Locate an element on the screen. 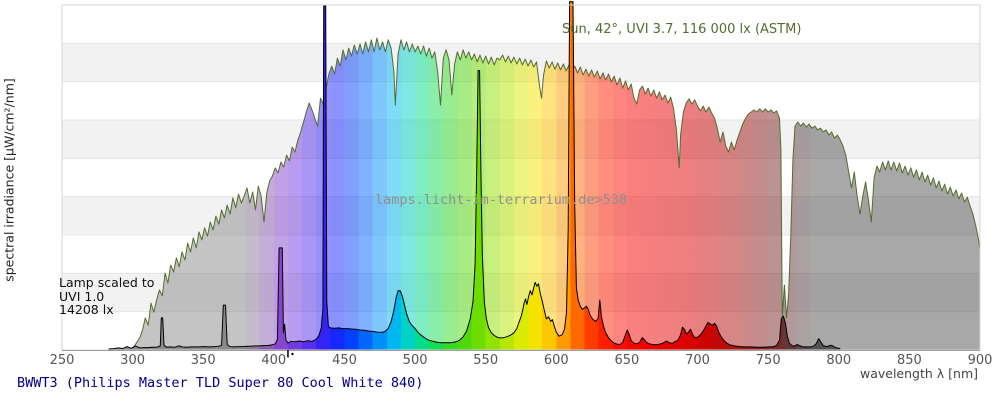 The width and height of the screenshot is (1000, 400). sun-annotation: Sun, 42°, UVI 3.7, 116 000 lx (ASTM) is located at coordinates (682, 29).